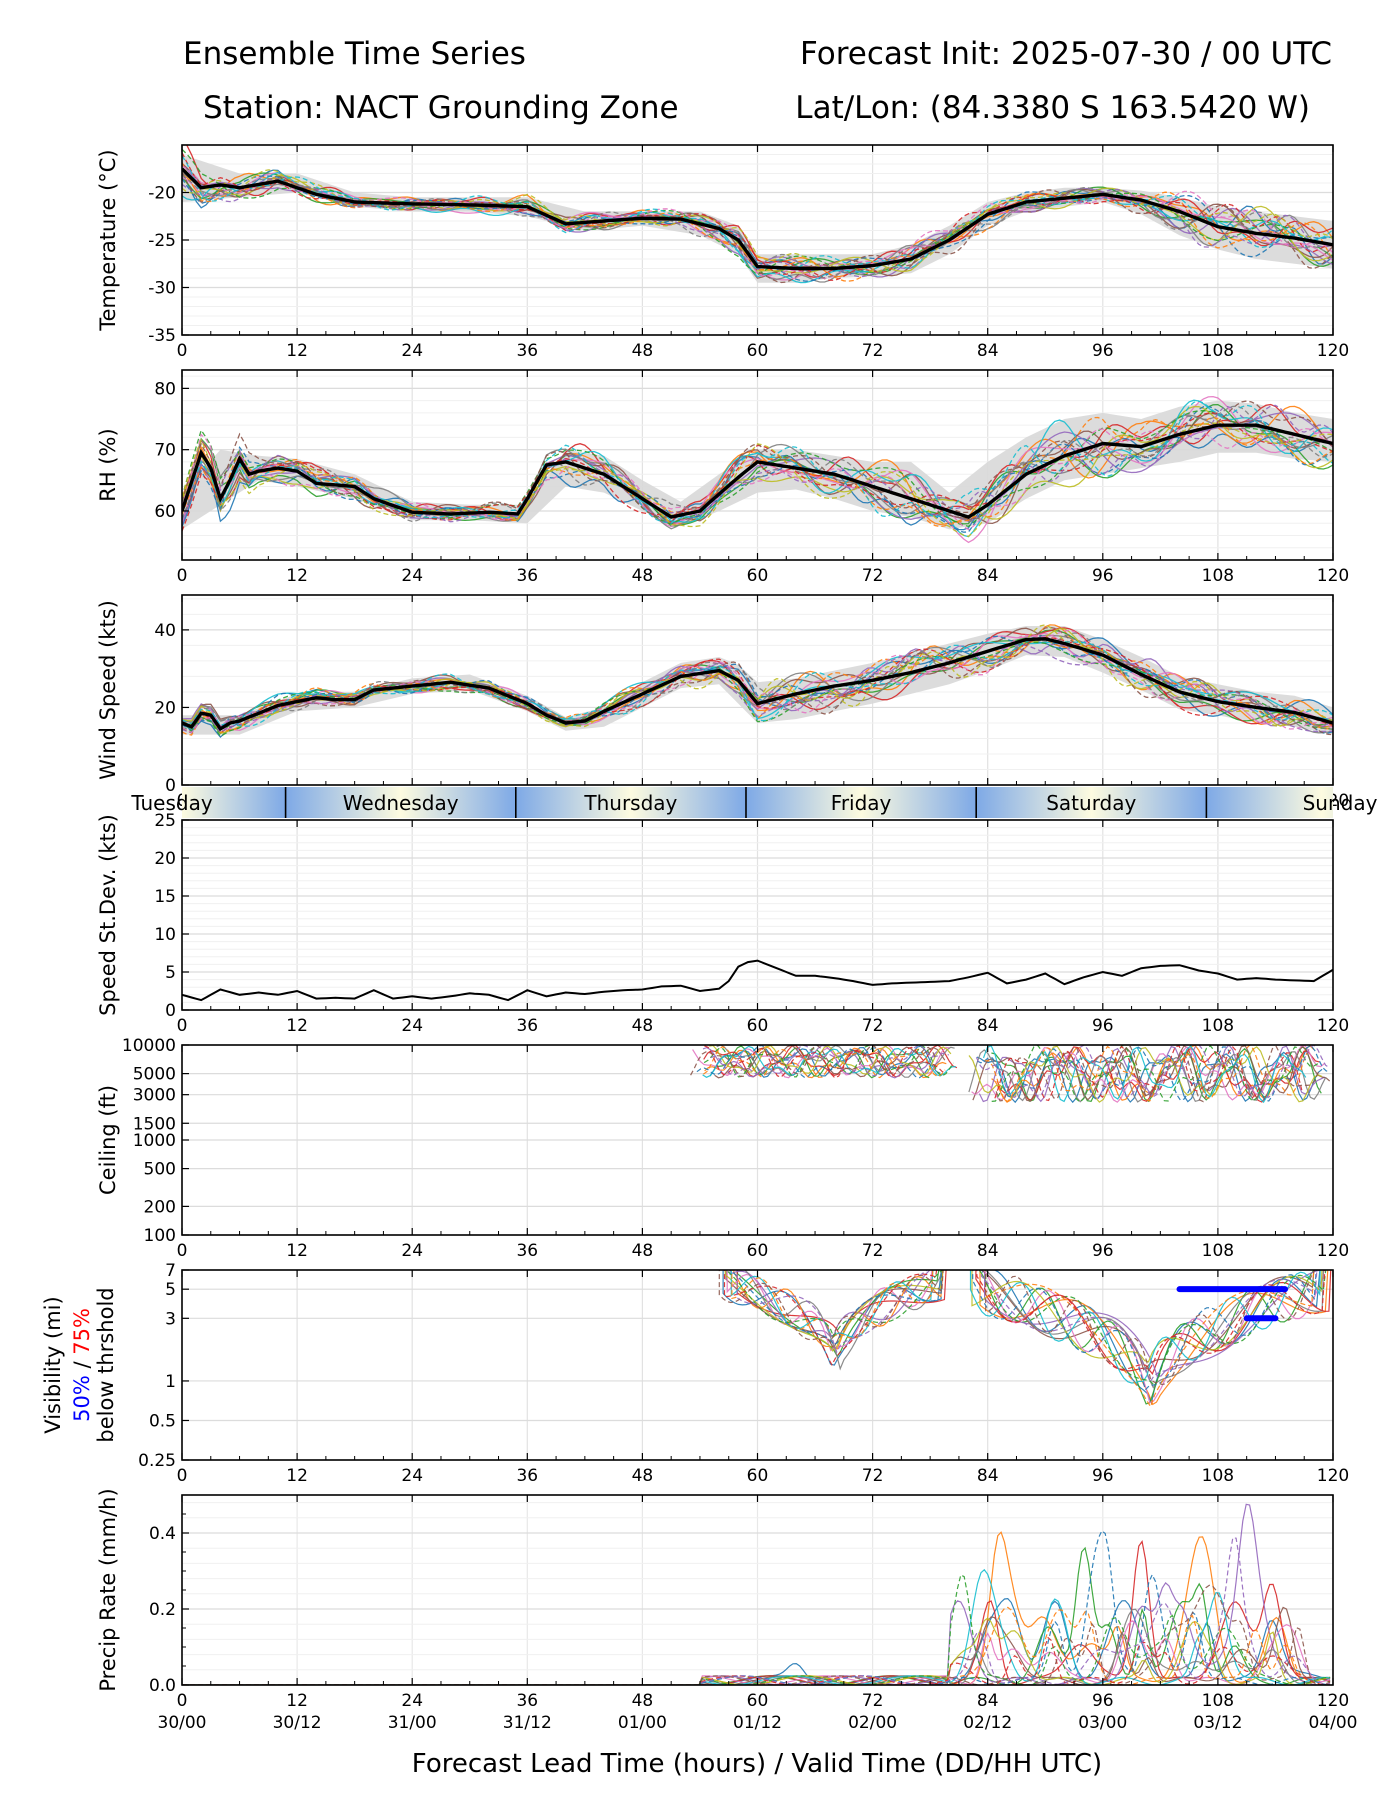  What do you see at coordinates (412, 576) in the screenshot?
I see `xtick-label-rh: 24` at bounding box center [412, 576].